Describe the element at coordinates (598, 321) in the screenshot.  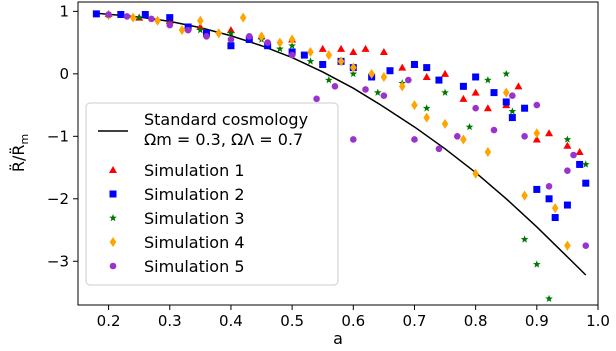
I see `x-tick-label: 1.0` at that location.